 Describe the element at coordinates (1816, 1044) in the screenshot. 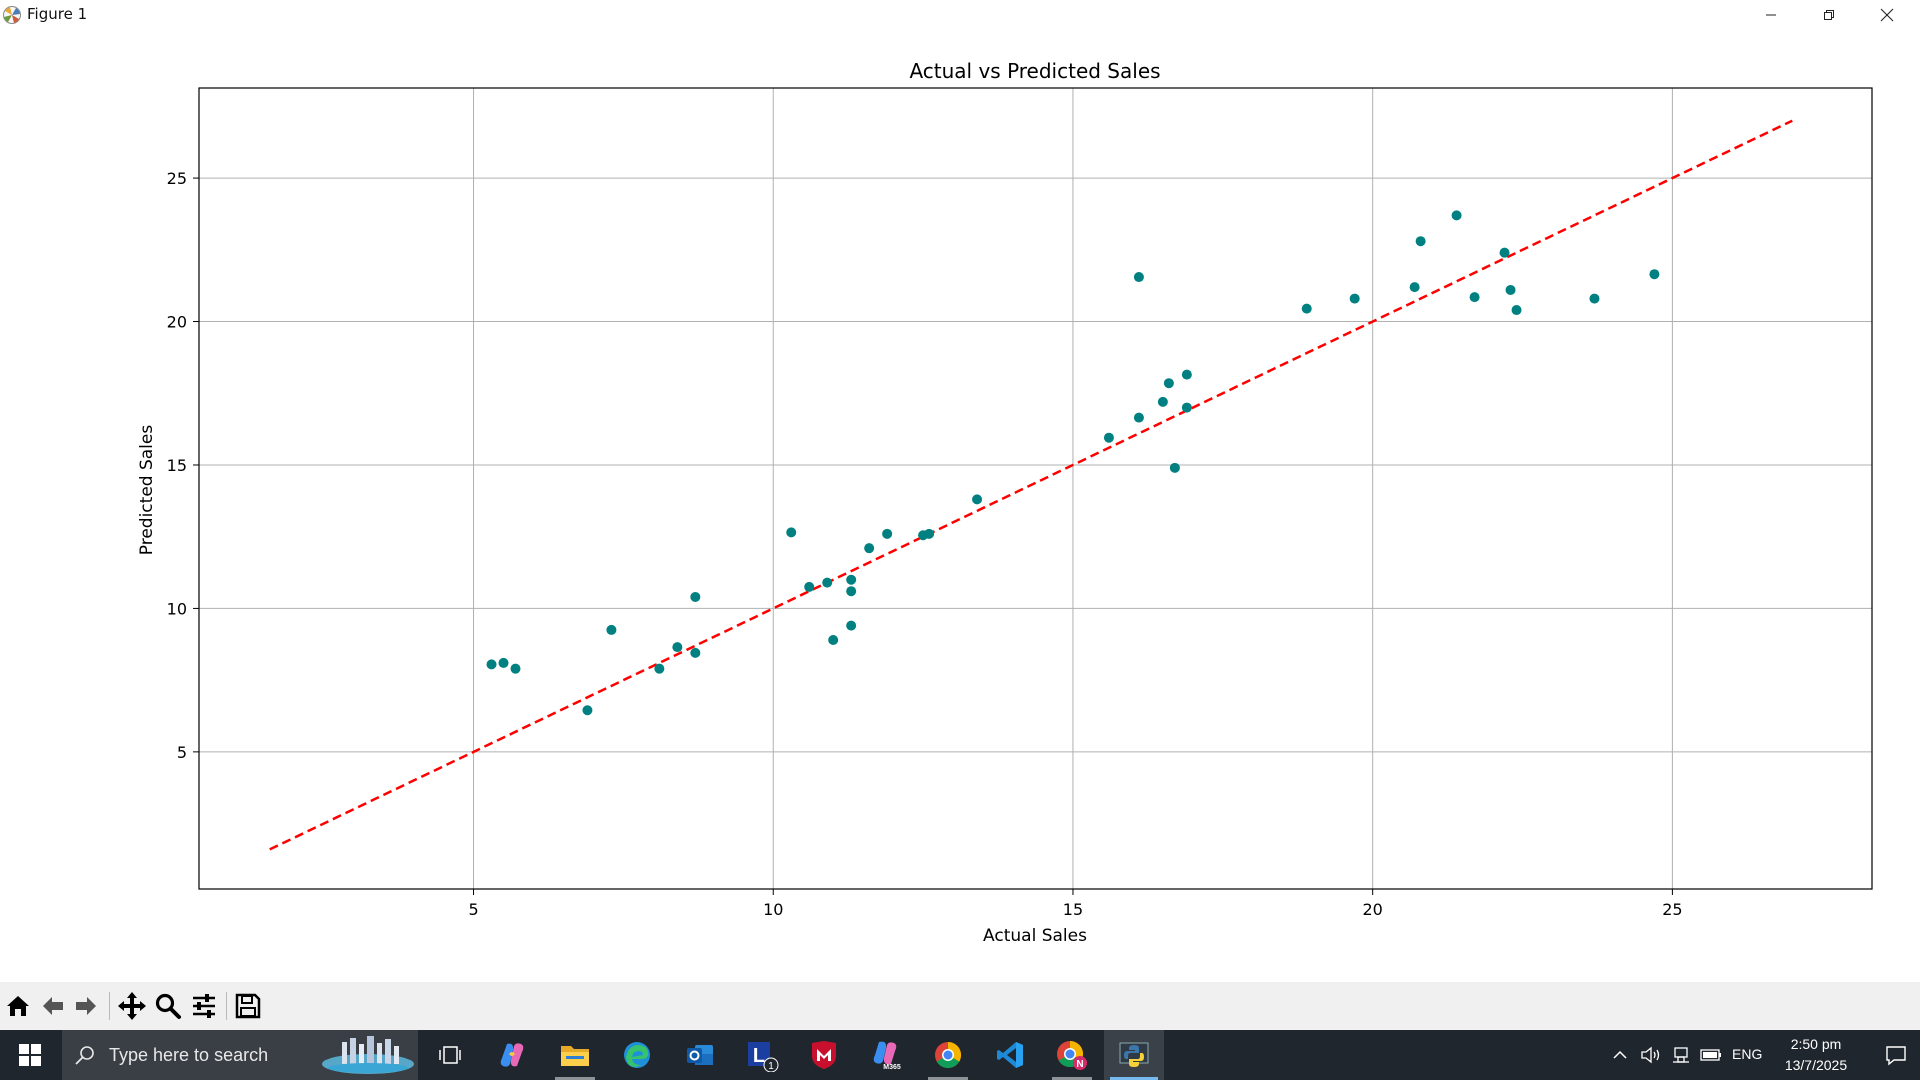

I see `clock-time: 2:50 pm` at that location.